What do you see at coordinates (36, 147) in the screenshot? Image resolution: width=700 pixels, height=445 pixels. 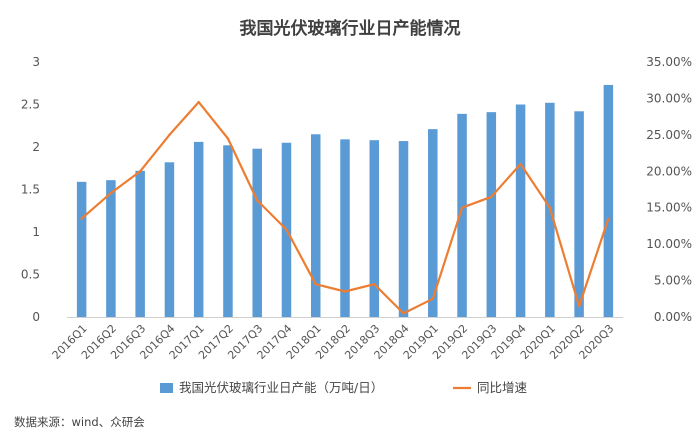 I see `y-left-tick-label: 2` at bounding box center [36, 147].